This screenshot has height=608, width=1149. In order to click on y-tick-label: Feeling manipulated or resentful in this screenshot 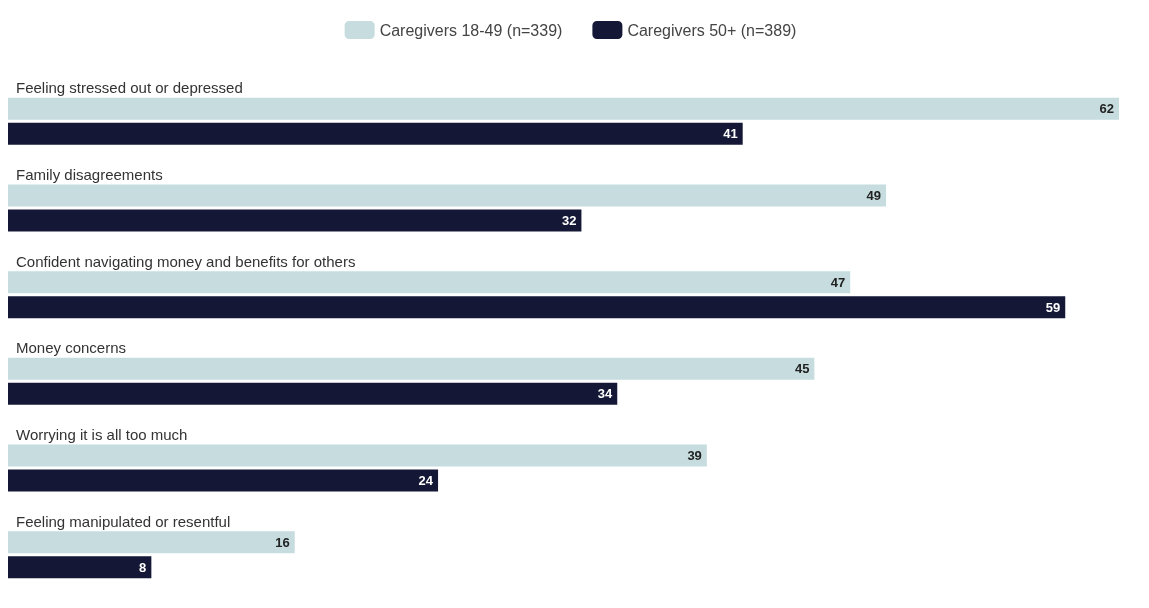, I will do `click(123, 521)`.